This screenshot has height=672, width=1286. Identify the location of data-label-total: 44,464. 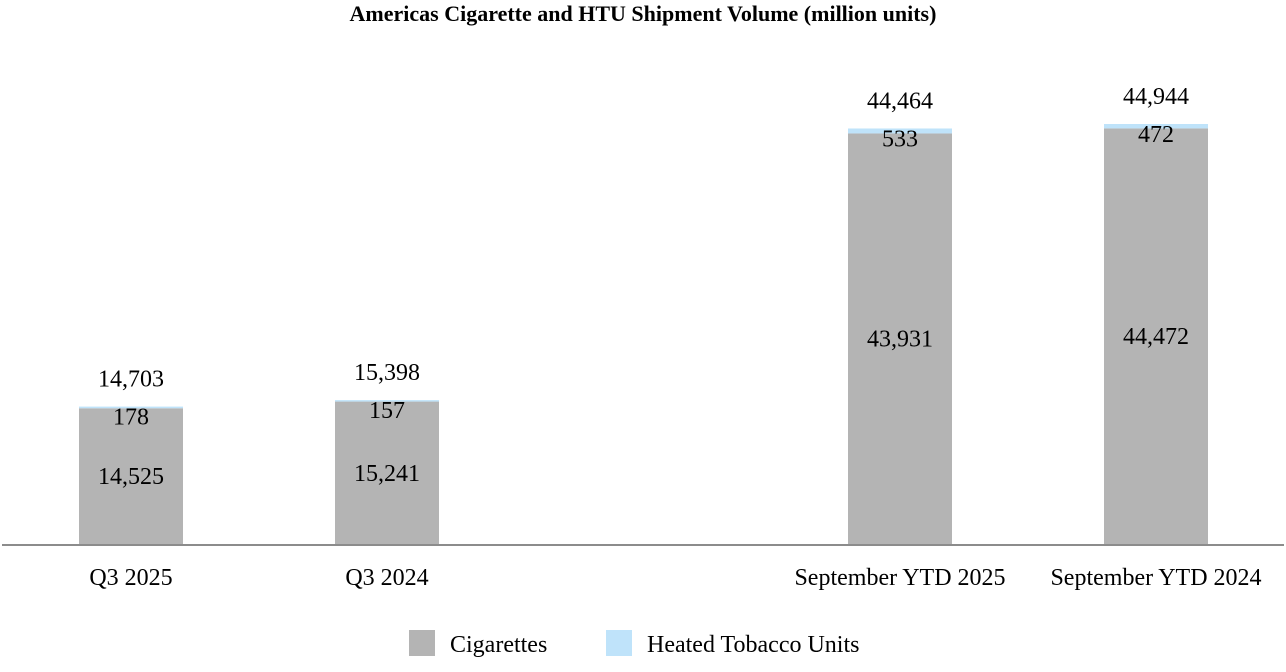
(900, 101).